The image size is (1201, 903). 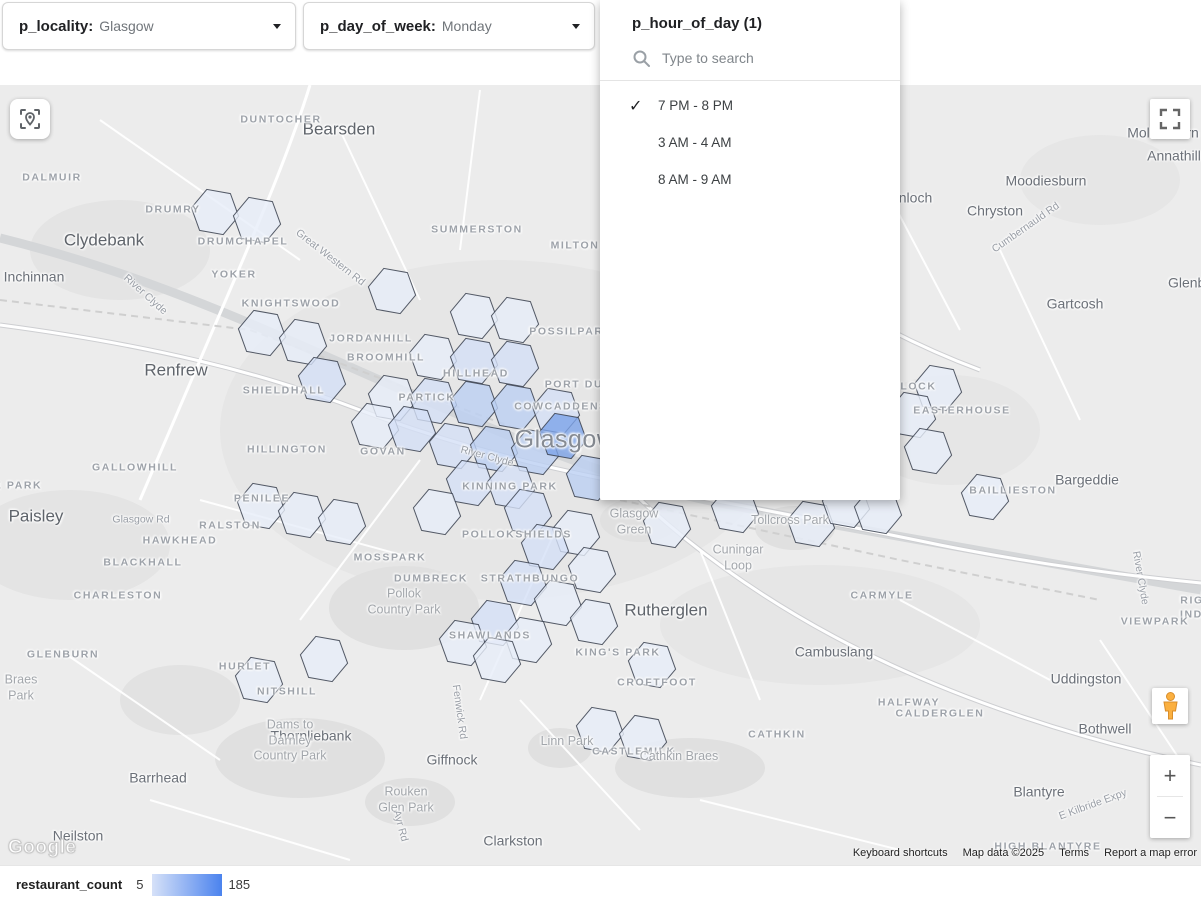 I want to click on zoom-in-button: +, so click(x=1170, y=775).